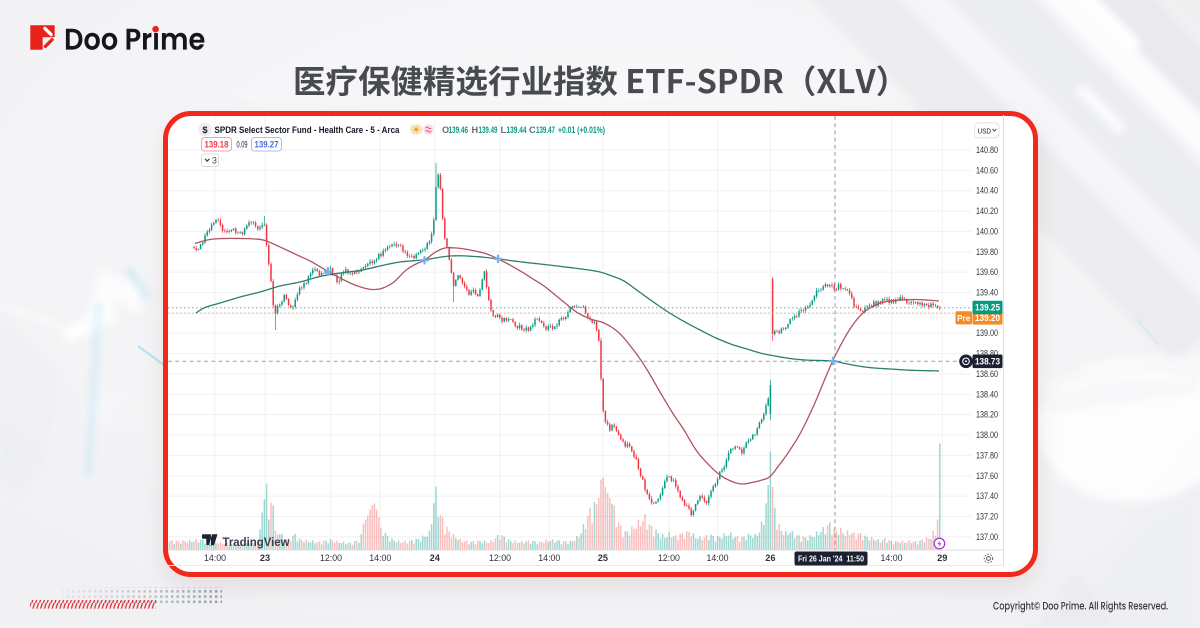 This screenshot has height=628, width=1200. Describe the element at coordinates (987, 231) in the screenshot. I see `svg-text: 140.00` at that location.